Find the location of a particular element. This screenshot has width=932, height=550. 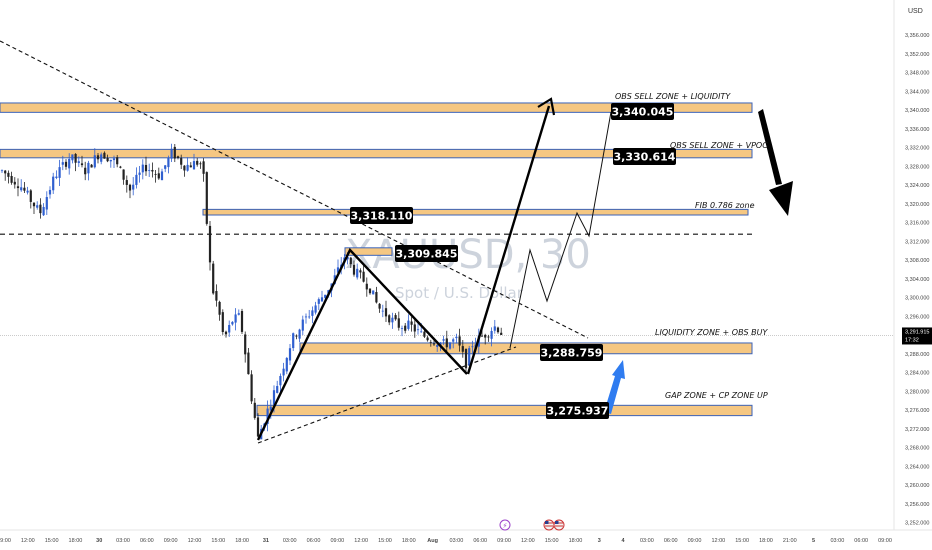

price-tick-label: 3,300.000 is located at coordinates (917, 299).